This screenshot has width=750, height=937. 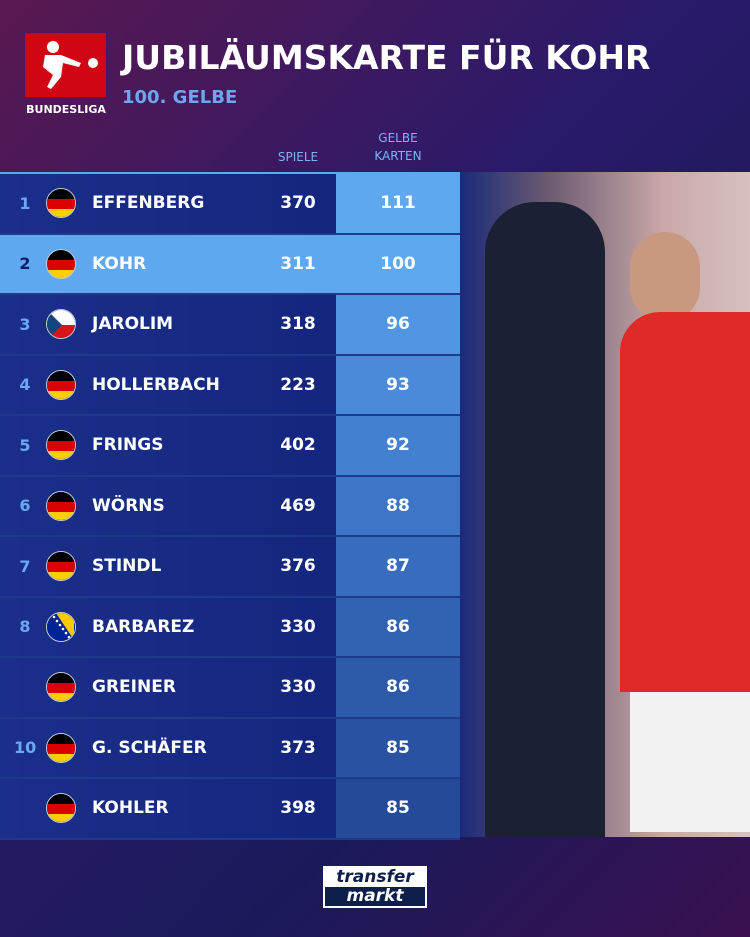 What do you see at coordinates (25, 627) in the screenshot?
I see `rank: 8` at bounding box center [25, 627].